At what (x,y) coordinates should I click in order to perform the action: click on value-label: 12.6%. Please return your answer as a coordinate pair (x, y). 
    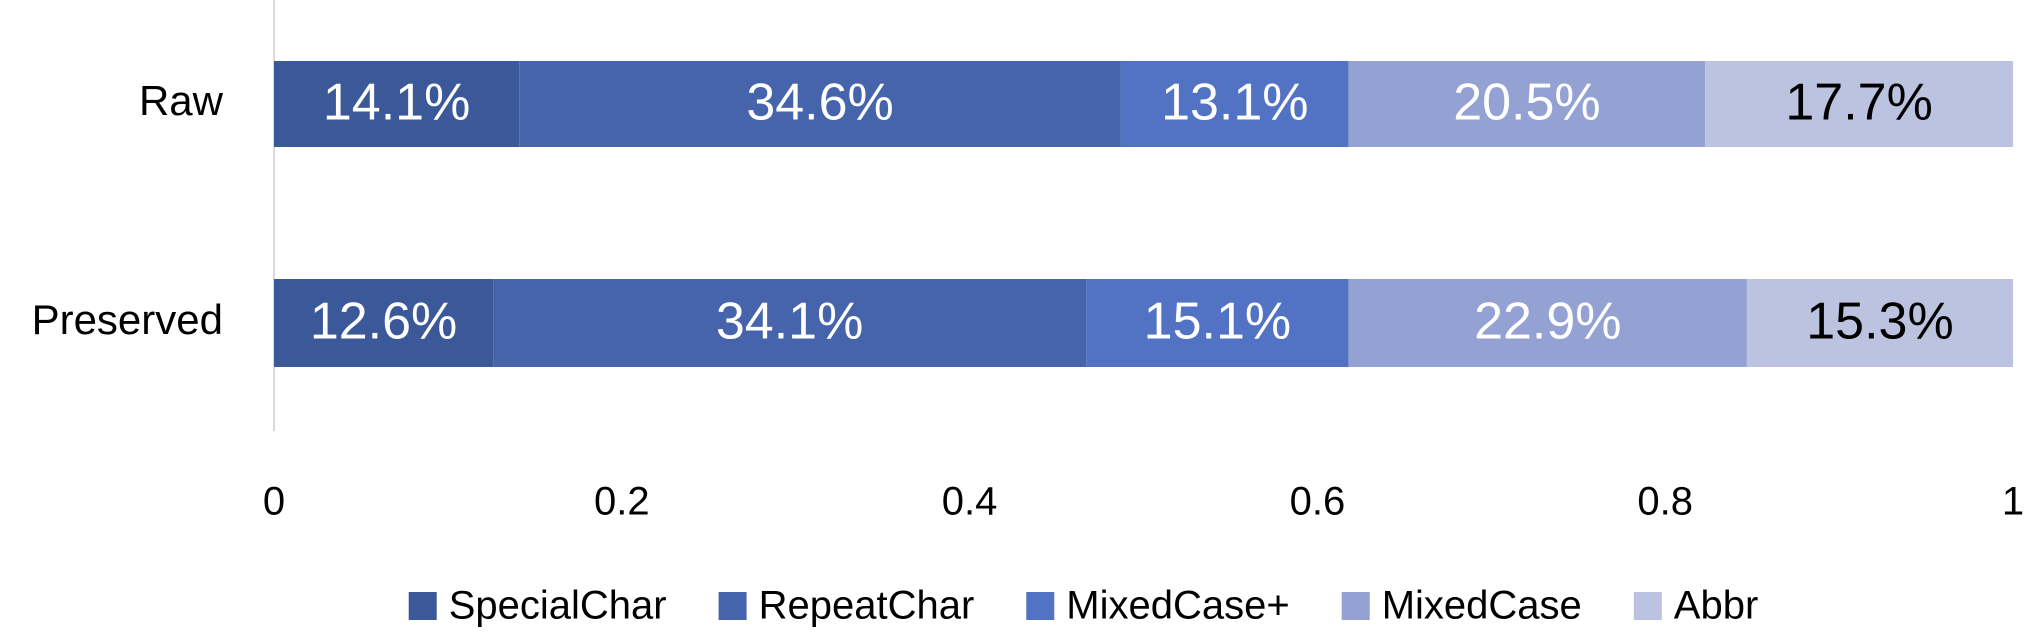
    Looking at the image, I should click on (383, 322).